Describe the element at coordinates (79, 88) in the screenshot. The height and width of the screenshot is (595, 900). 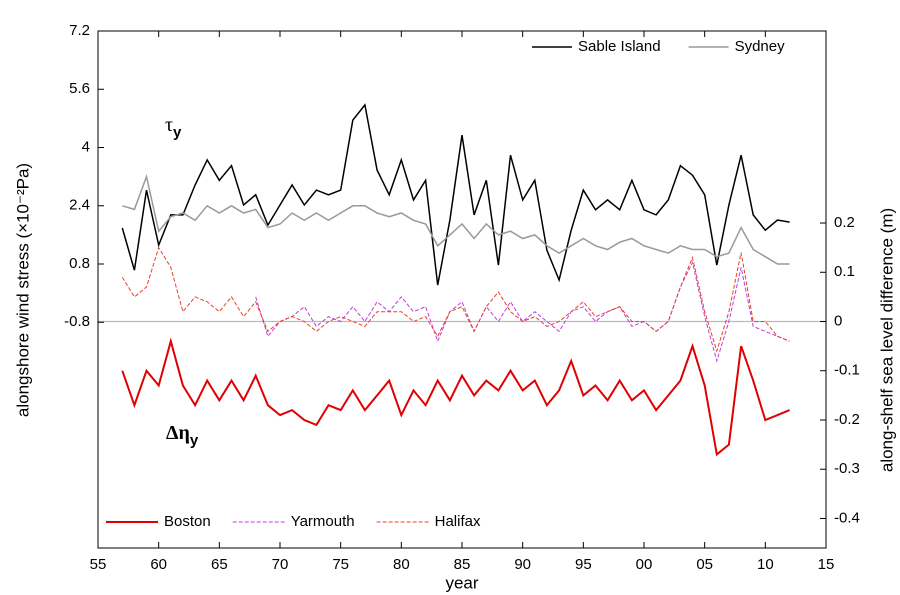
I see `y-tick-label: 5.6` at that location.